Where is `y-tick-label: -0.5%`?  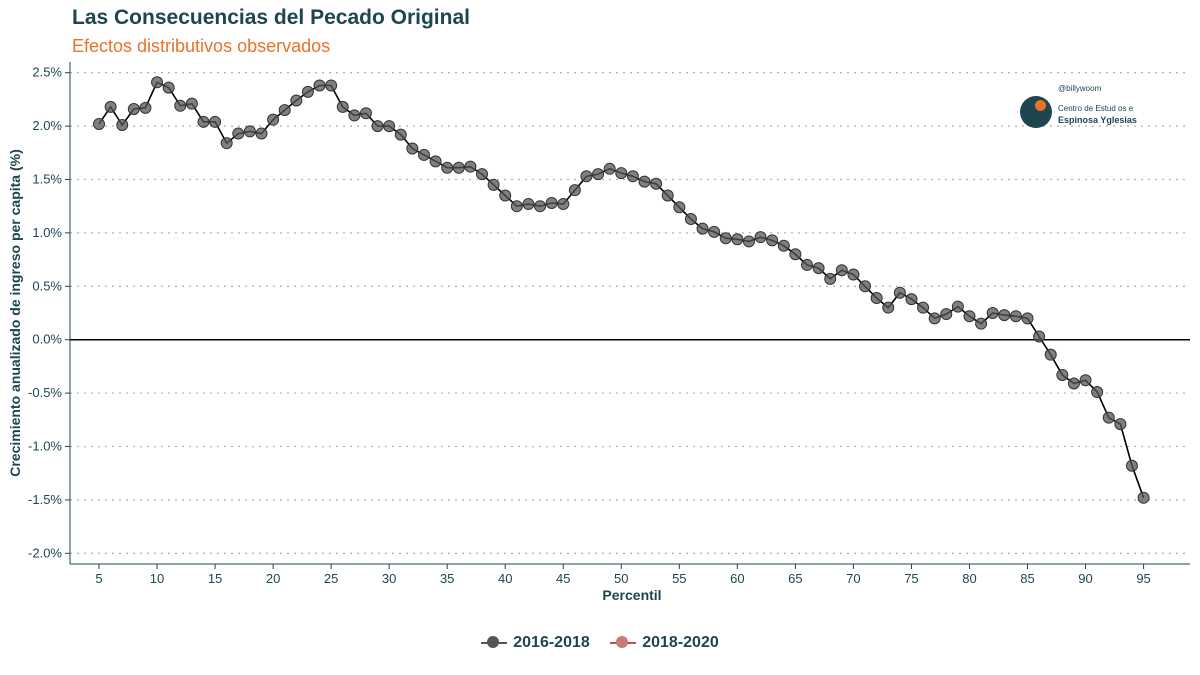
y-tick-label: -0.5% is located at coordinates (45, 392).